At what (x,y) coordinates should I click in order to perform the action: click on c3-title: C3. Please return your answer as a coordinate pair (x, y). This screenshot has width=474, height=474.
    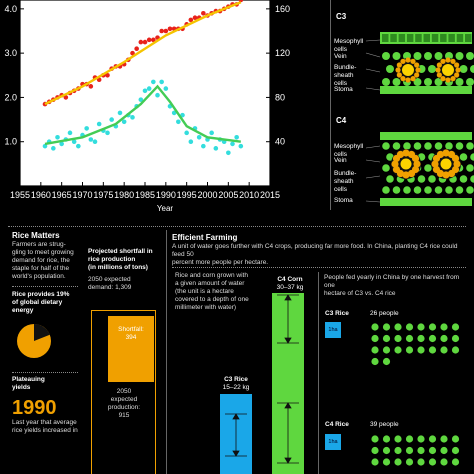
    Looking at the image, I should click on (341, 16).